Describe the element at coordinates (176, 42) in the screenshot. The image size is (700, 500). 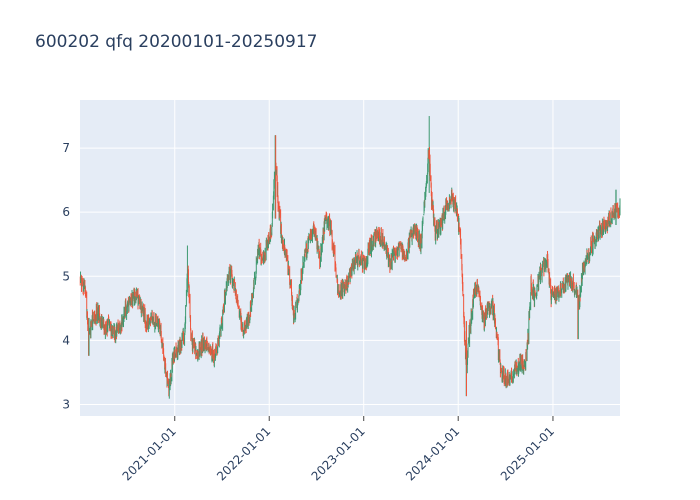
I see `chart-title: 600202 qfq 20200101-20250917` at that location.